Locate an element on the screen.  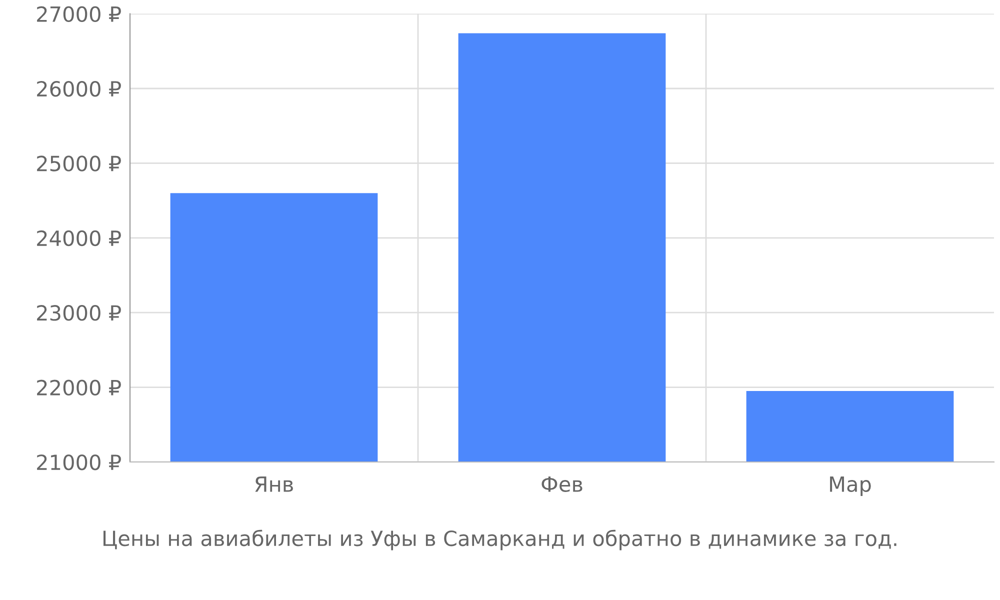
y-tick-label: 22000 ₽ is located at coordinates (79, 388).